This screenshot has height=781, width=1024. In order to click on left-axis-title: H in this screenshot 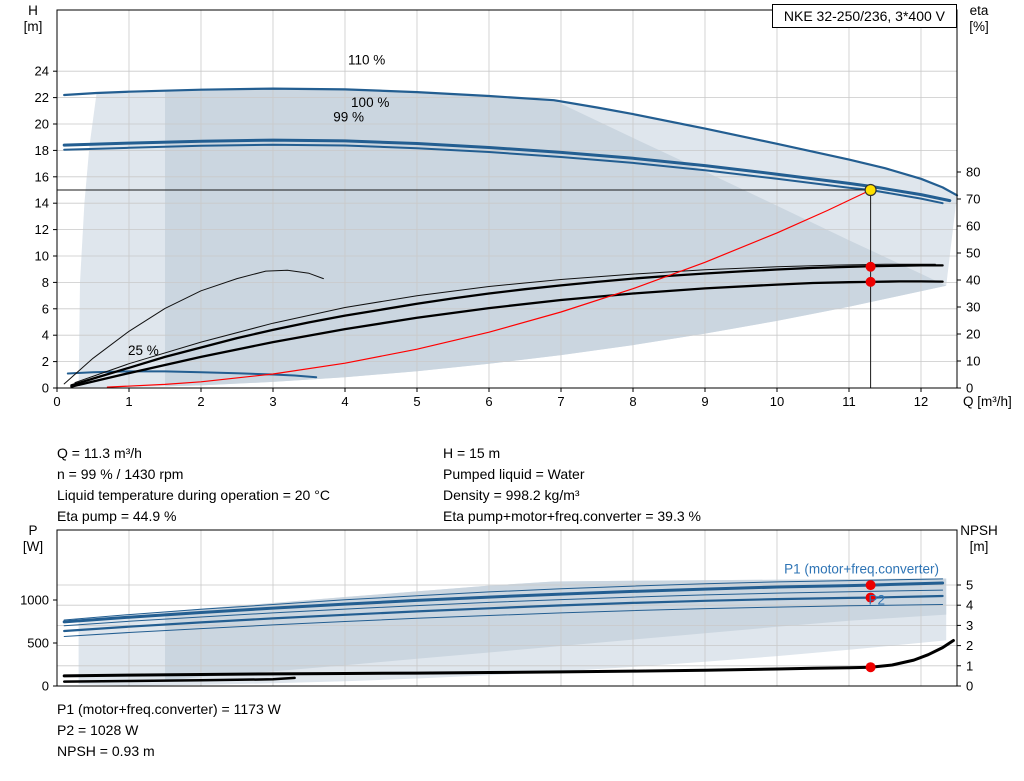, I will do `click(33, 10)`.